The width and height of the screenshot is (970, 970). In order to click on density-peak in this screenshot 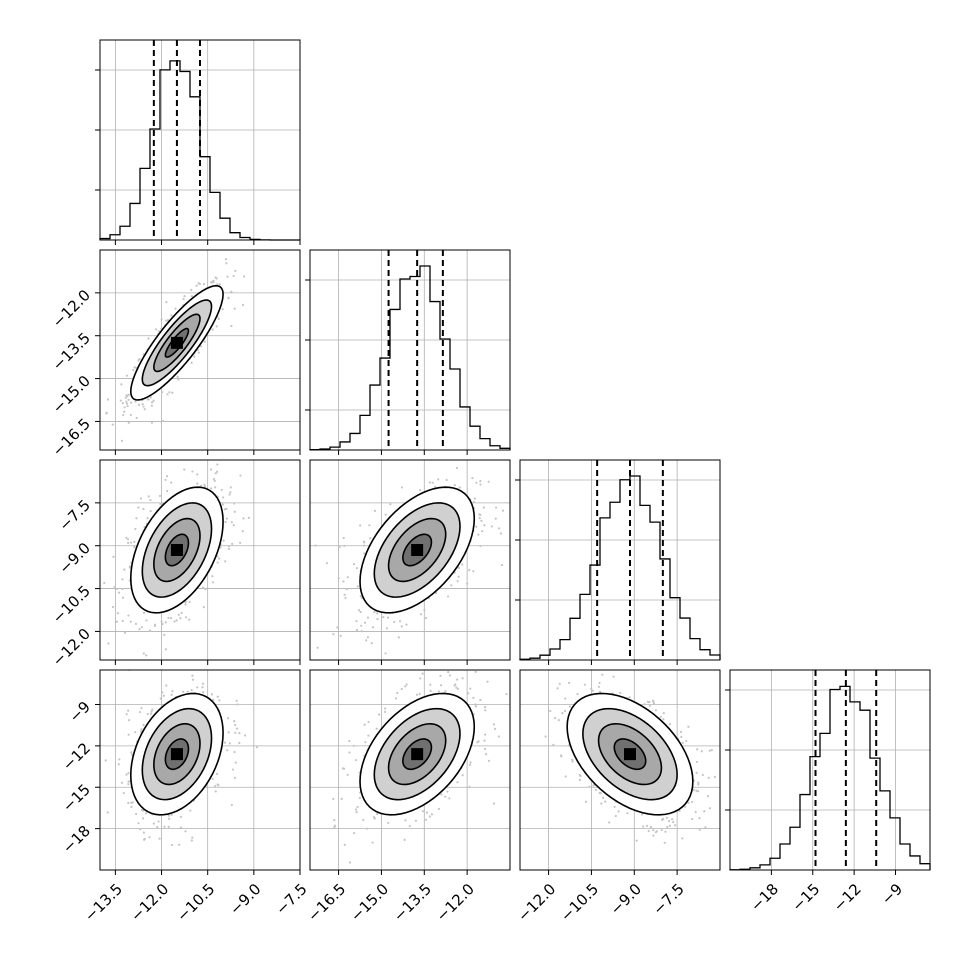, I will do `click(417, 550)`.